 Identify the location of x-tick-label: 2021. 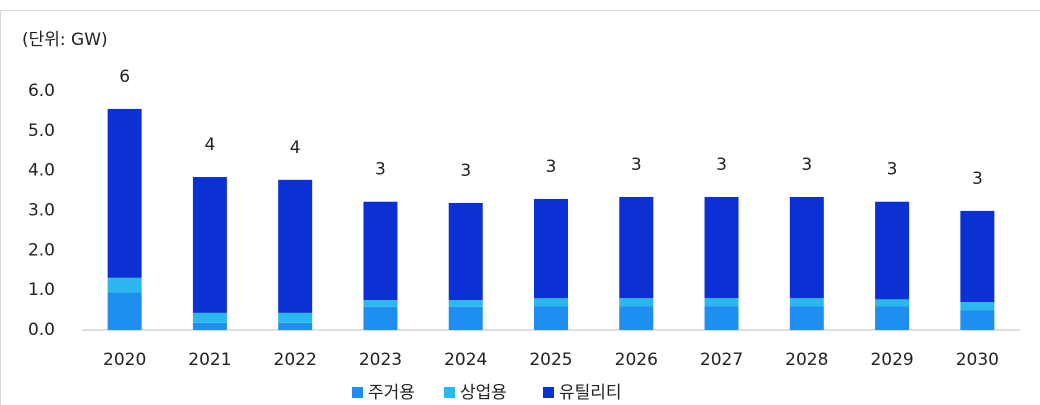
(209, 360).